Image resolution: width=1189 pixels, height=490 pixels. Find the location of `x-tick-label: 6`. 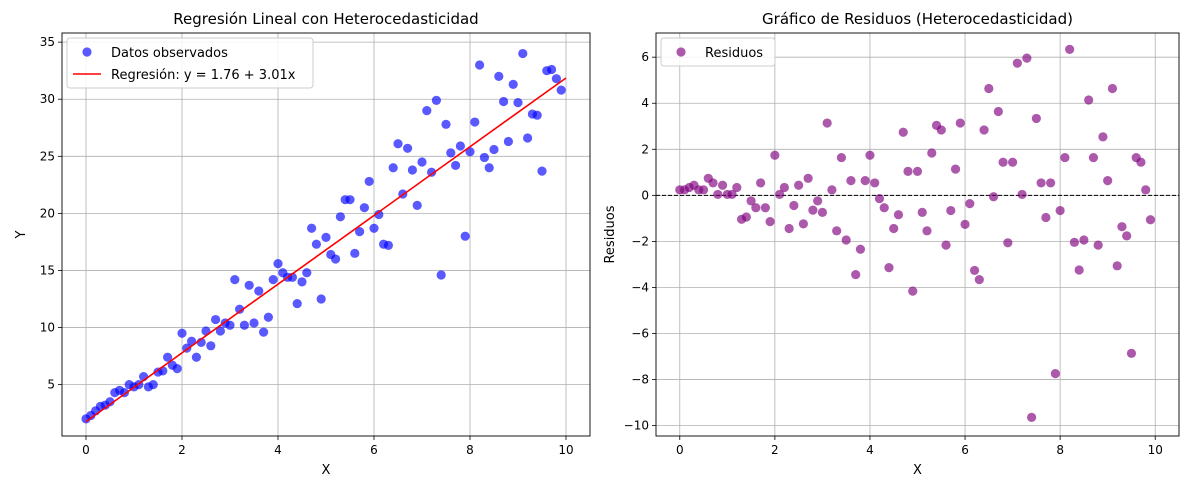

x-tick-label: 6 is located at coordinates (965, 450).